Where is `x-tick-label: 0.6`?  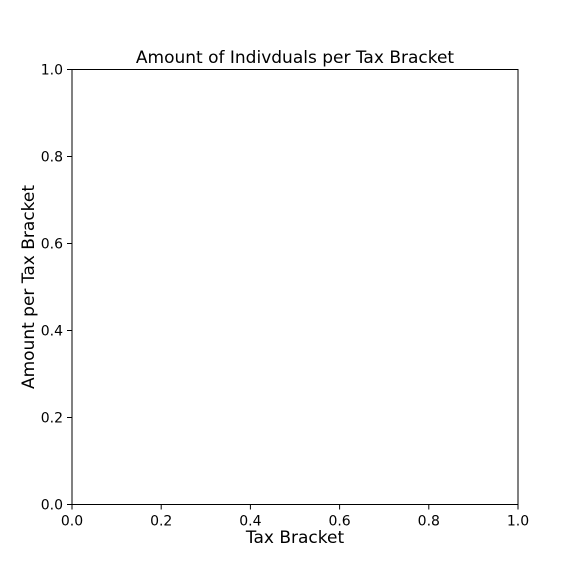 x-tick-label: 0.6 is located at coordinates (339, 522).